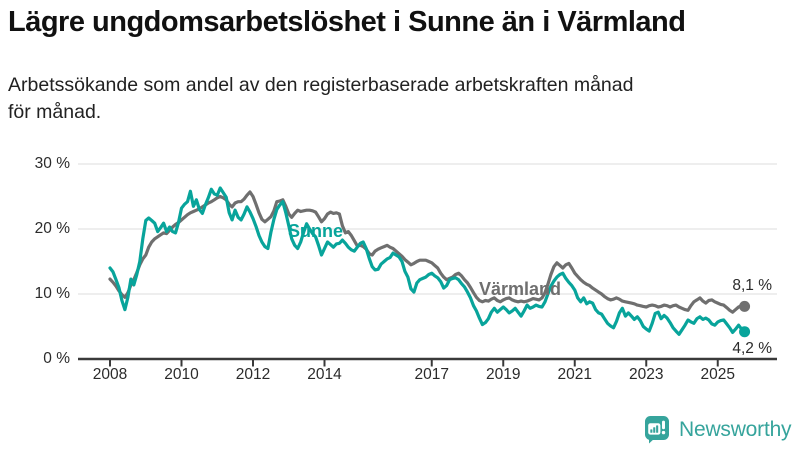  Describe the element at coordinates (752, 348) in the screenshot. I see `sunne-end-value-label: 4,2 %` at that location.